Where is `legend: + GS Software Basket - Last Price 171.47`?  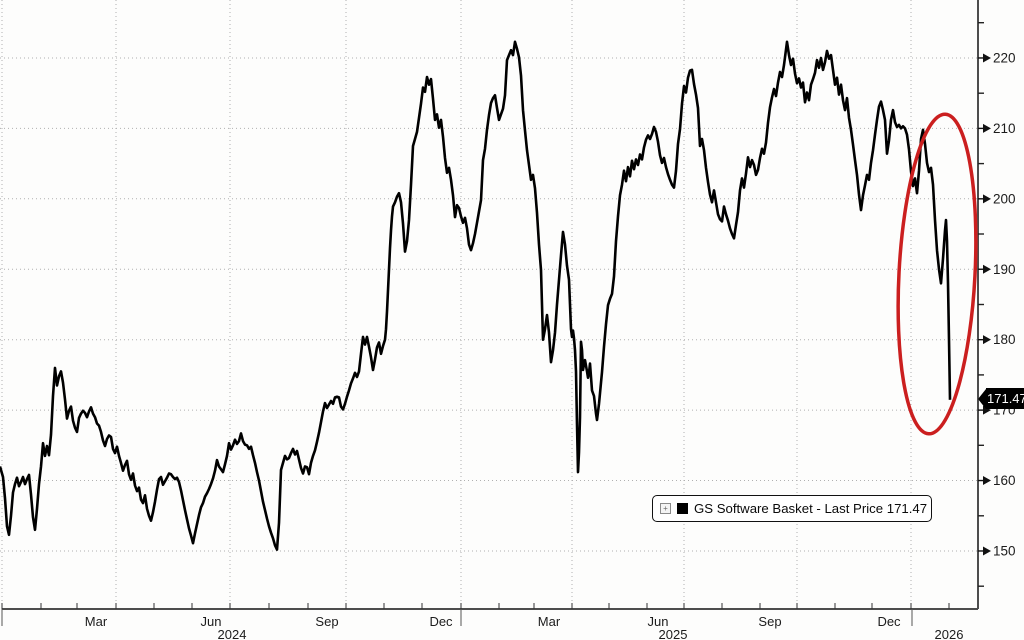
legend: + GS Software Basket - Last Price 171.47 is located at coordinates (792, 508).